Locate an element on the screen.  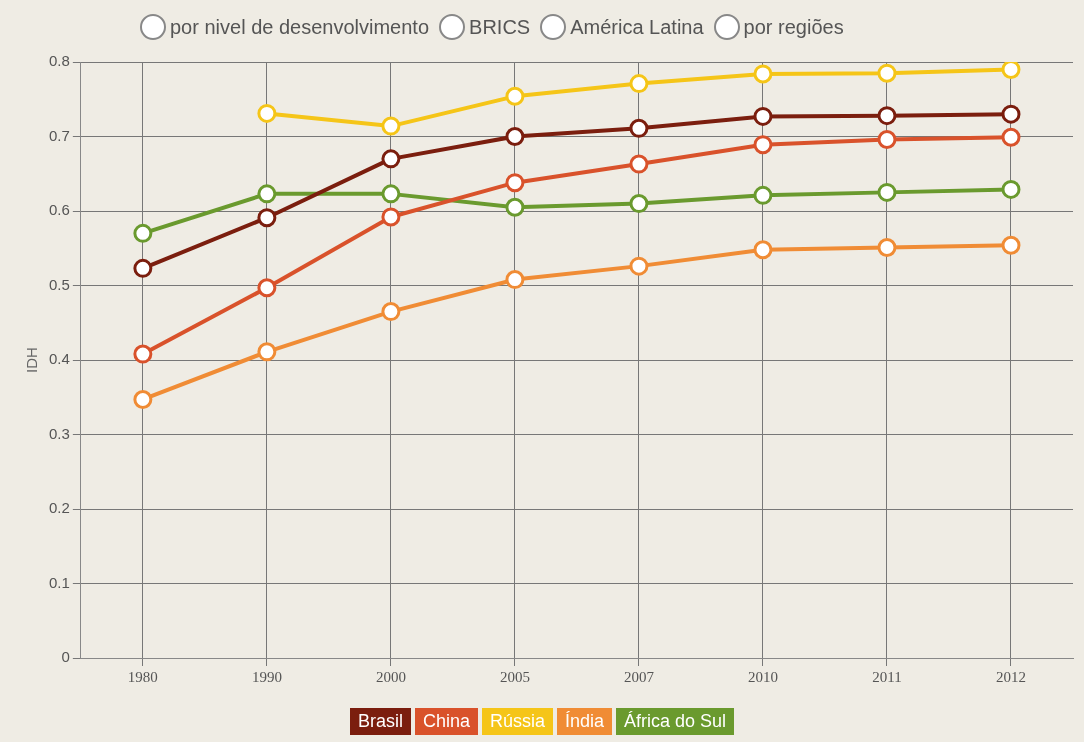
y-tick-label: 0.8 is located at coordinates (59, 61).